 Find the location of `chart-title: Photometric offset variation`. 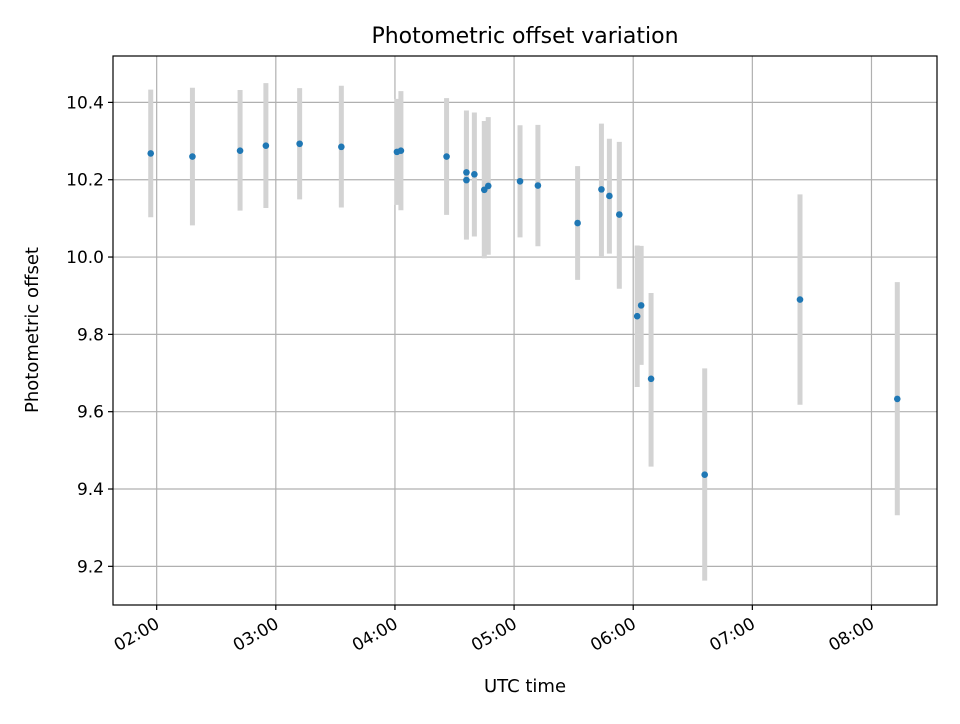

chart-title: Photometric offset variation is located at coordinates (524, 36).